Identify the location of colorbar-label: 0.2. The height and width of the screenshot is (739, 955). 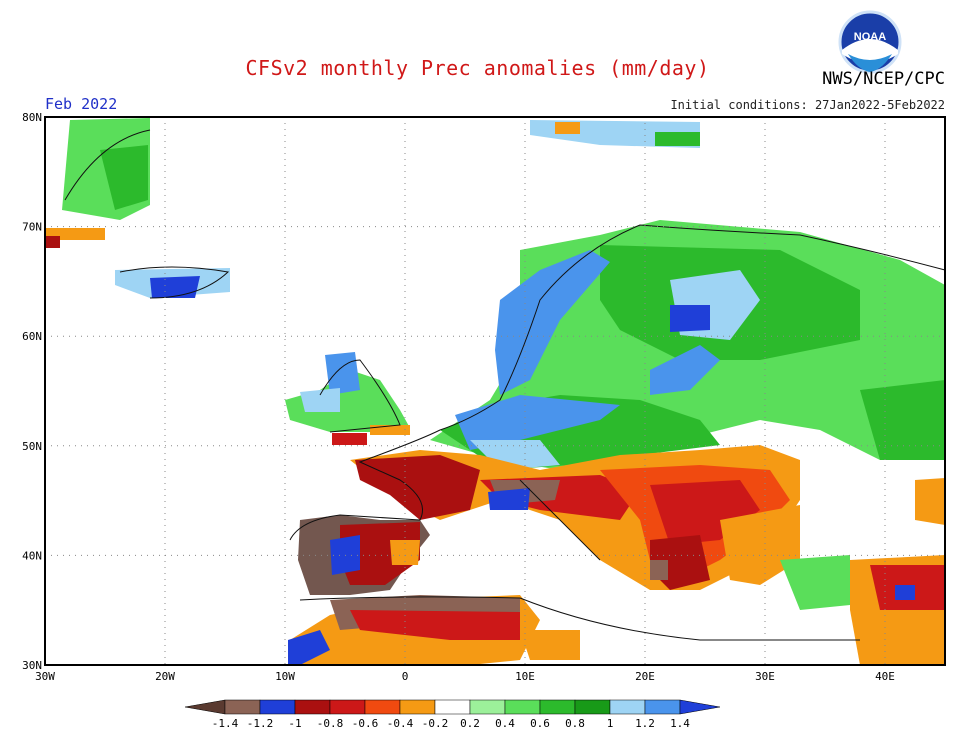
(470, 723).